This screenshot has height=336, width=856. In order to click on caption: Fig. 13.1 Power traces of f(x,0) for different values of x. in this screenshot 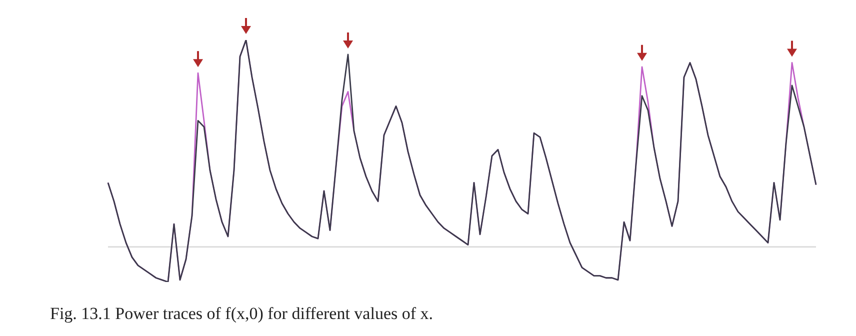, I will do `click(241, 314)`.